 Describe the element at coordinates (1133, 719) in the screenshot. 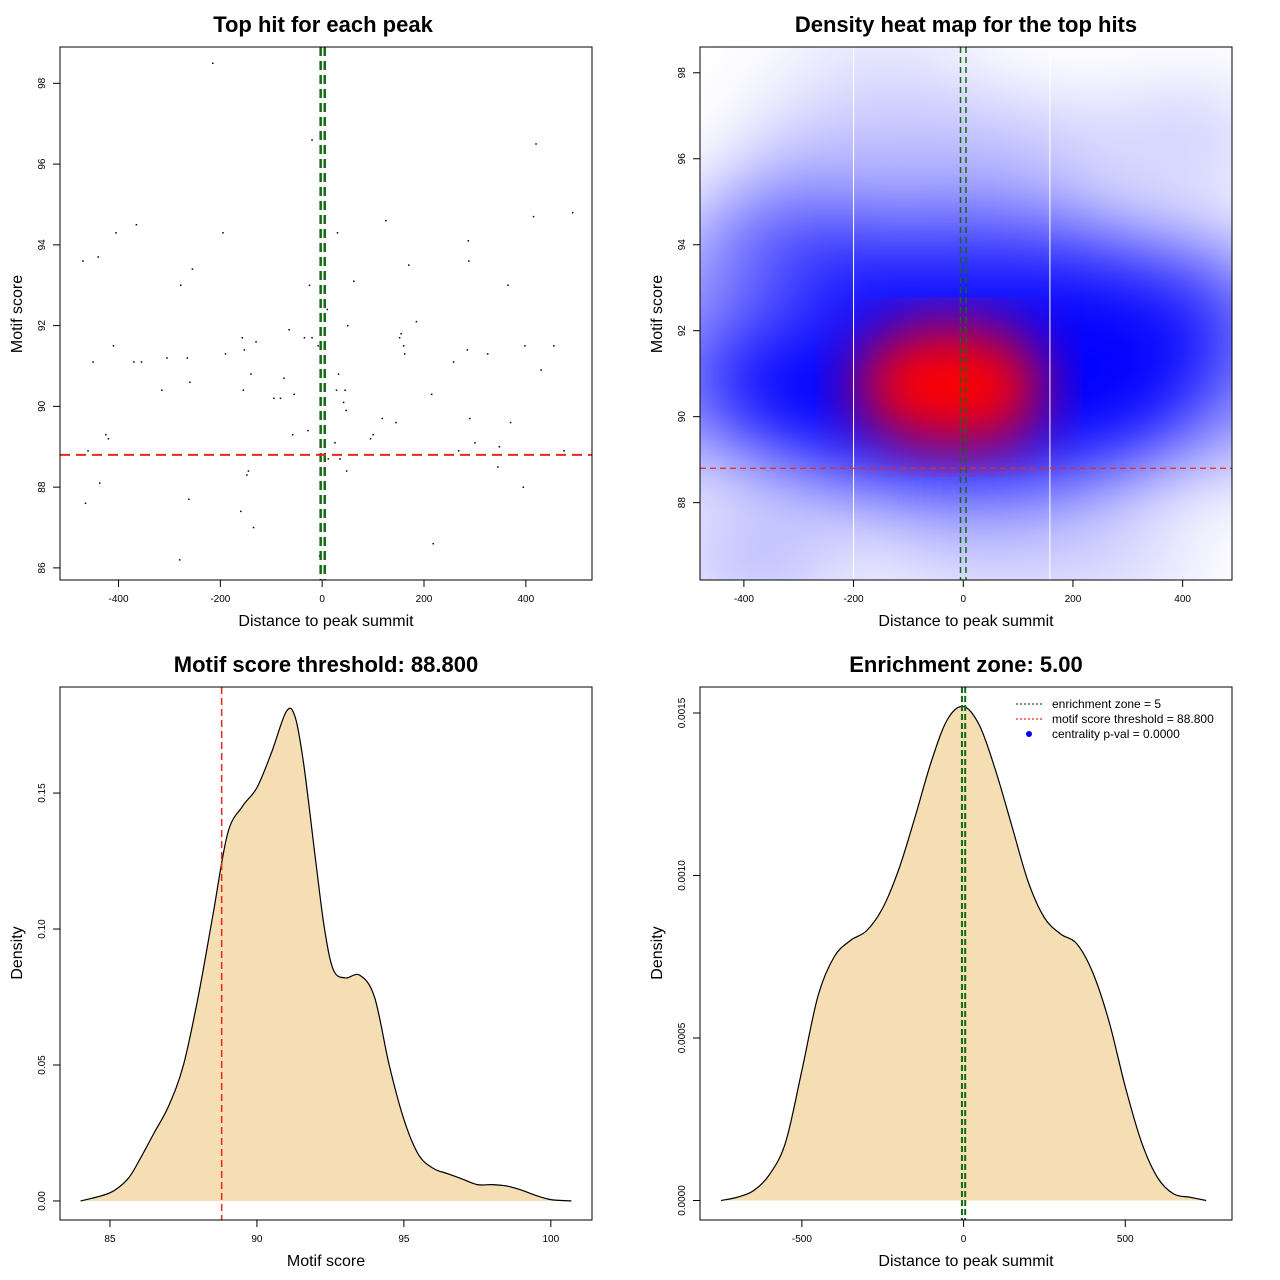

I see `legend-label-threshold: motif score threshold = 88.800` at that location.